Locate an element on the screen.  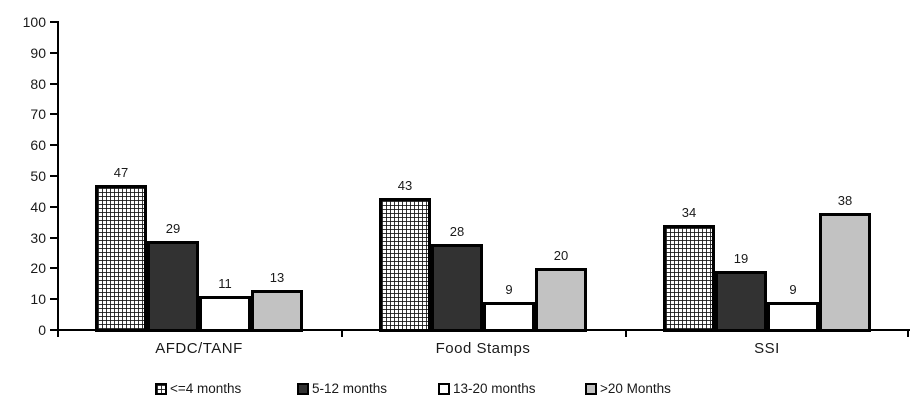
bar-value-label: 13 is located at coordinates (277, 277).